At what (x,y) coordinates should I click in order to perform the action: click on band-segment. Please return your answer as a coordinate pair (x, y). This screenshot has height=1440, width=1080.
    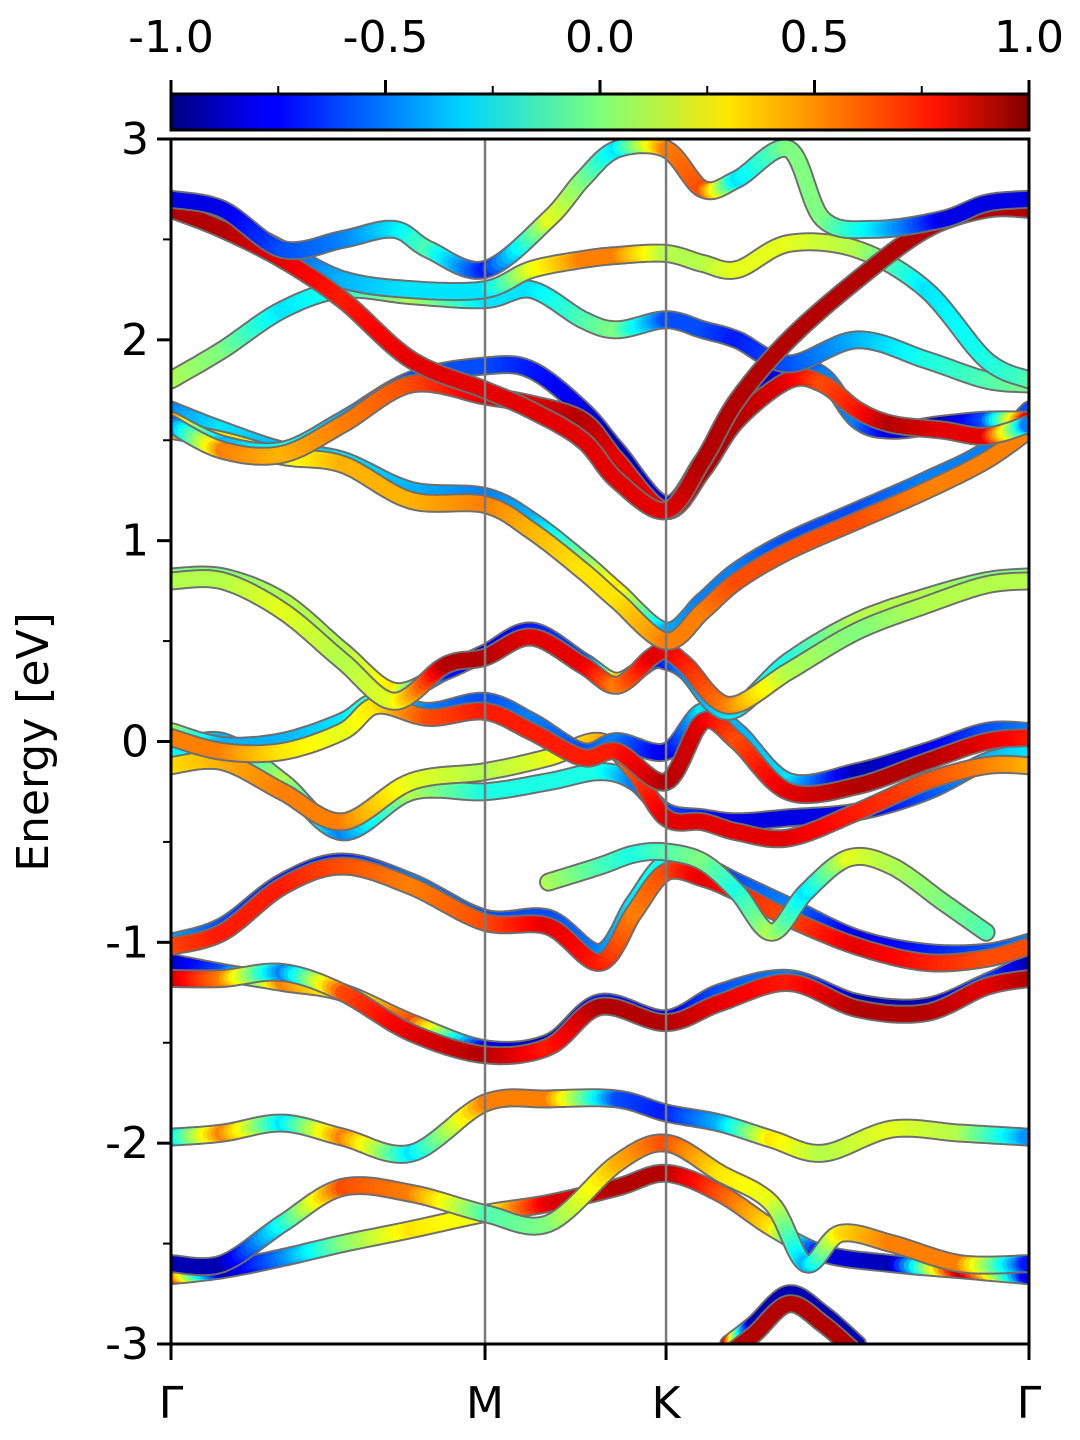
    Looking at the image, I should click on (985, 931).